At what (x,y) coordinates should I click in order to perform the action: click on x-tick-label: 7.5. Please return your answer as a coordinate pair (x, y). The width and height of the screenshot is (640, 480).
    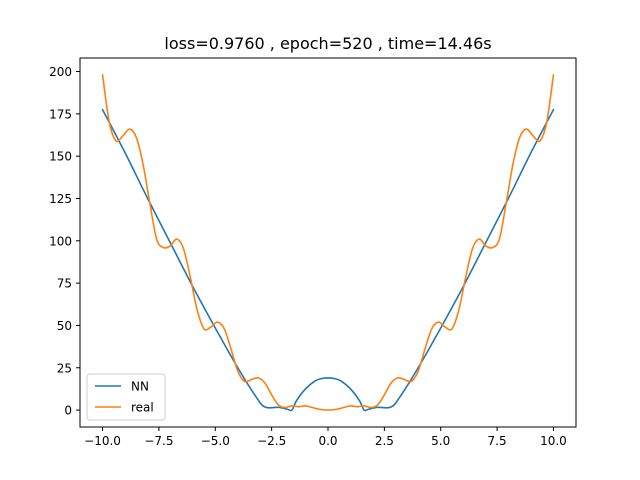
    Looking at the image, I should click on (497, 441).